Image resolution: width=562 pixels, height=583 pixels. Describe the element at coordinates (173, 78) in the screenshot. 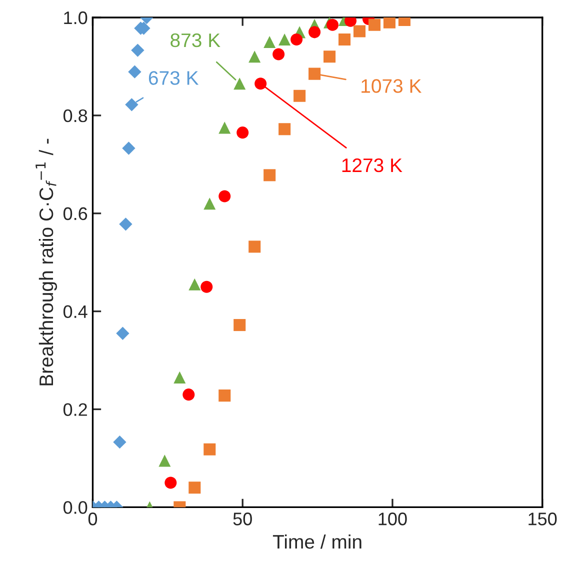

I see `annotation: 673 K` at that location.